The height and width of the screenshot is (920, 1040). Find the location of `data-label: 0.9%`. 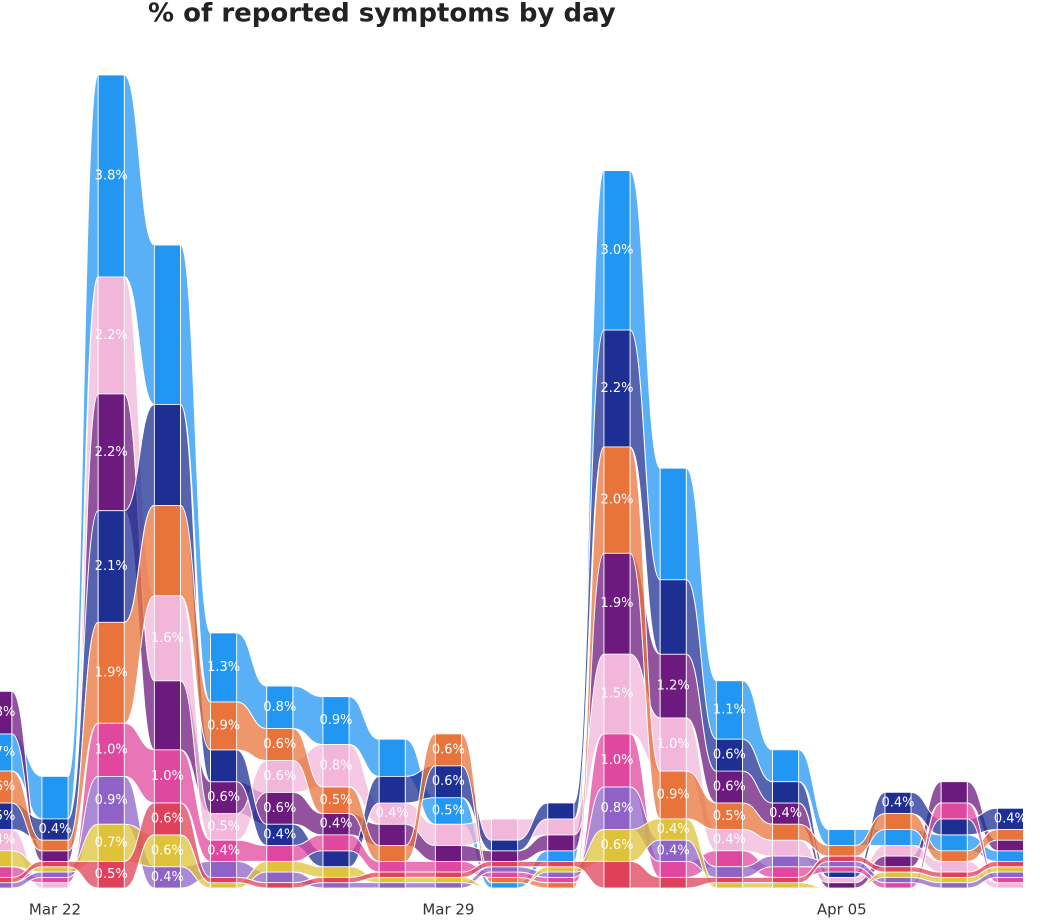

data-label: 0.9% is located at coordinates (673, 795).